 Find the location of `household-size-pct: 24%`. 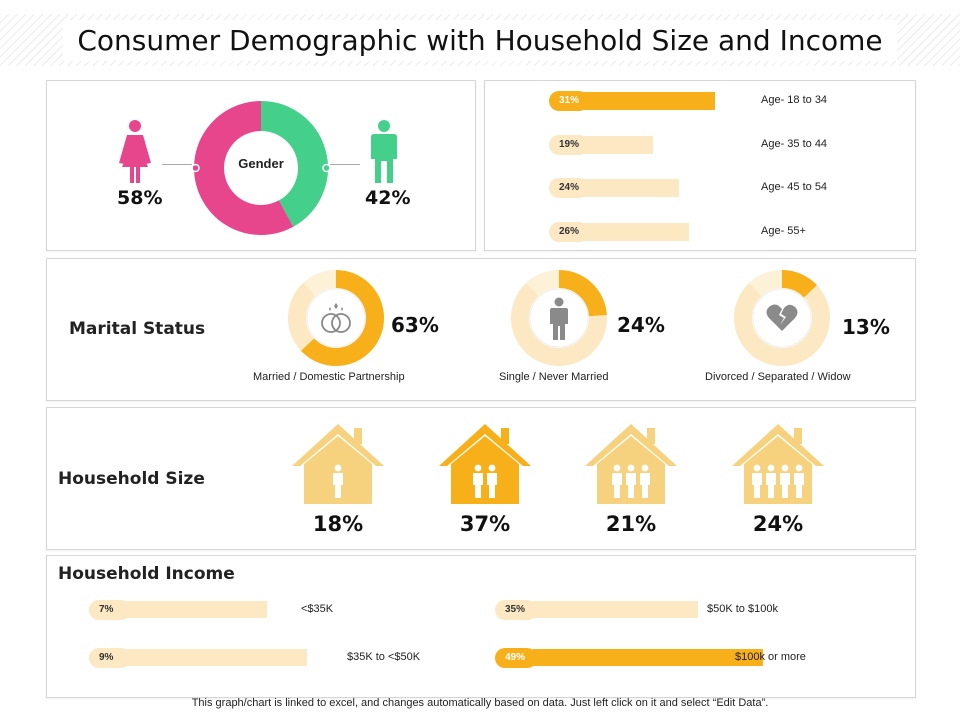

household-size-pct: 24% is located at coordinates (778, 524).